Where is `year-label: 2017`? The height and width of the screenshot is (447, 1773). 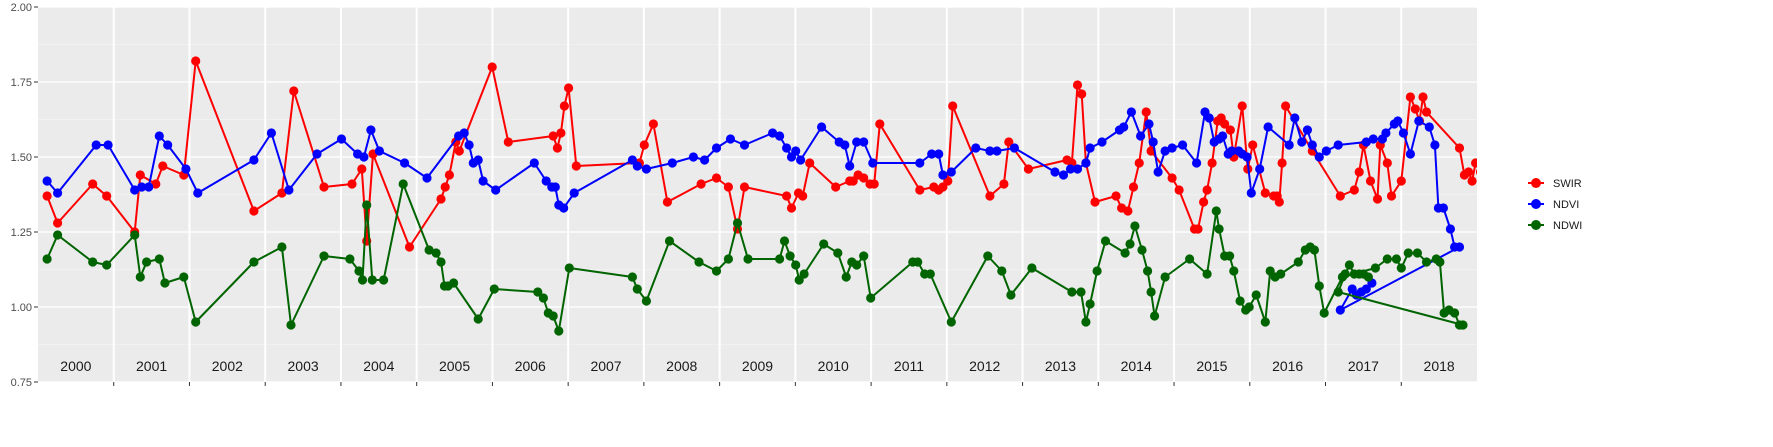 year-label: 2017 is located at coordinates (1363, 366).